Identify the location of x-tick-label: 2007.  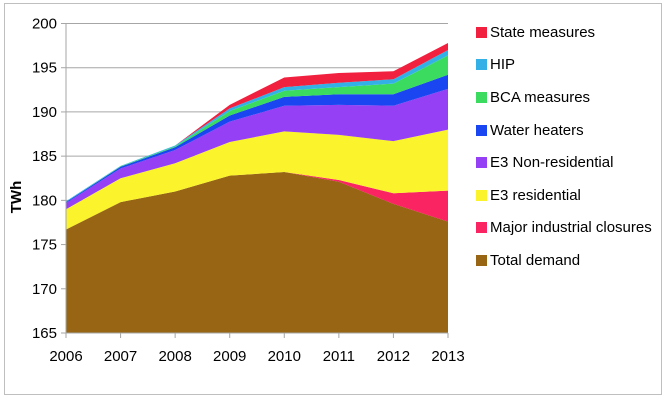
(120, 356).